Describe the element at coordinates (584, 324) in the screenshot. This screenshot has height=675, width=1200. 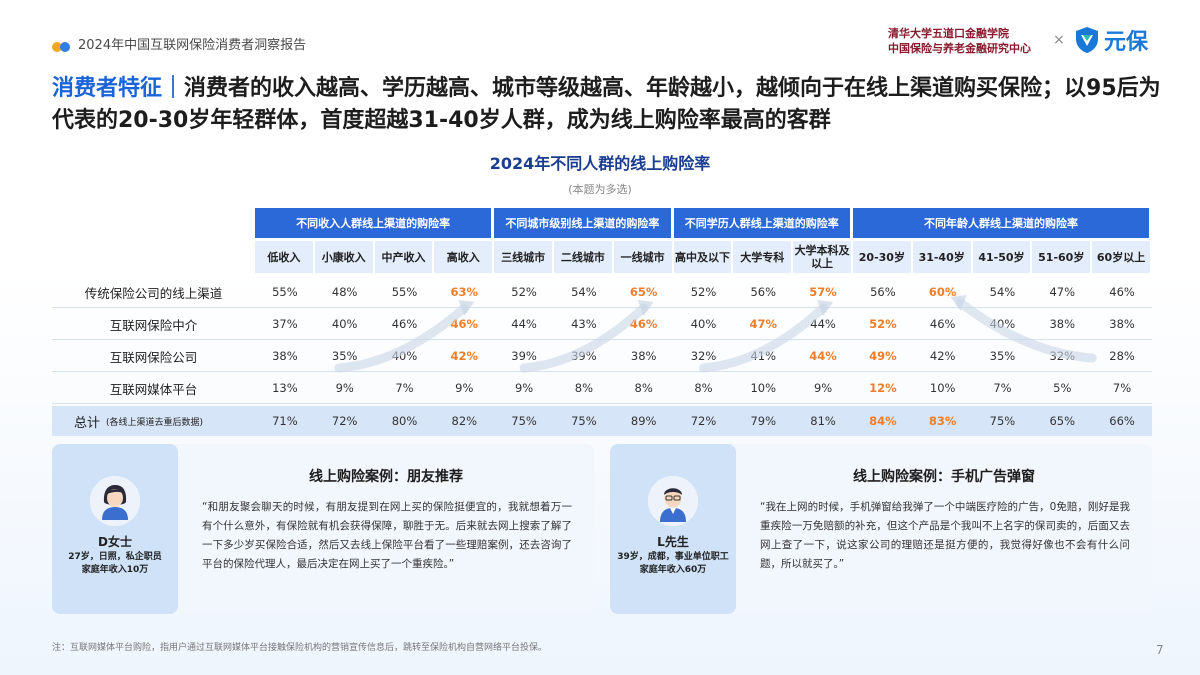
I see `table-cell: 43%` at that location.